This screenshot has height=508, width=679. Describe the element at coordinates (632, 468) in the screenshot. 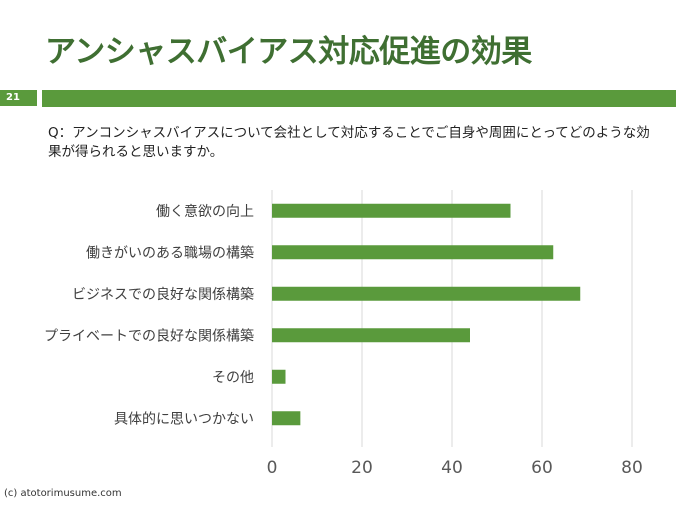

I see `x-tick-label: 80` at that location.